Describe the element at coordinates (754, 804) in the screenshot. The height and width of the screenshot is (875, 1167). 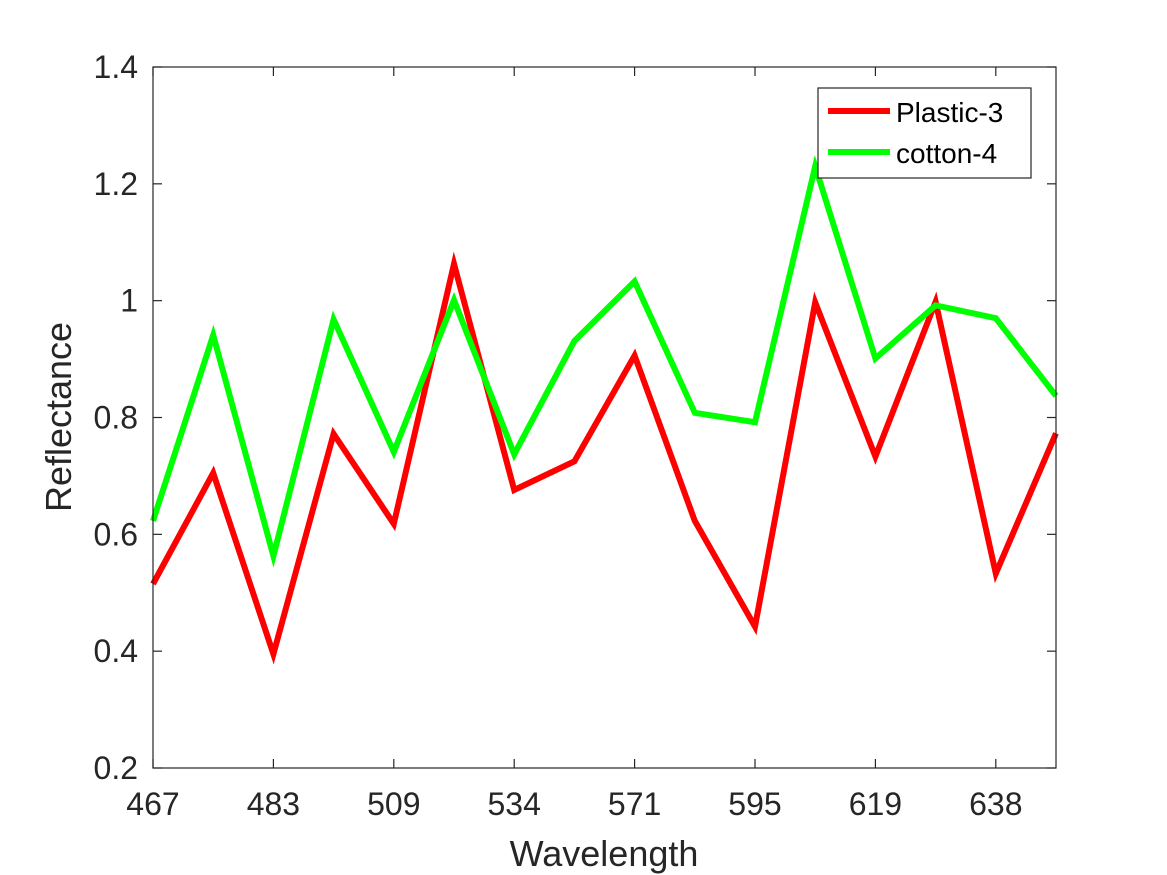
I see `x-tick-label: 595` at that location.